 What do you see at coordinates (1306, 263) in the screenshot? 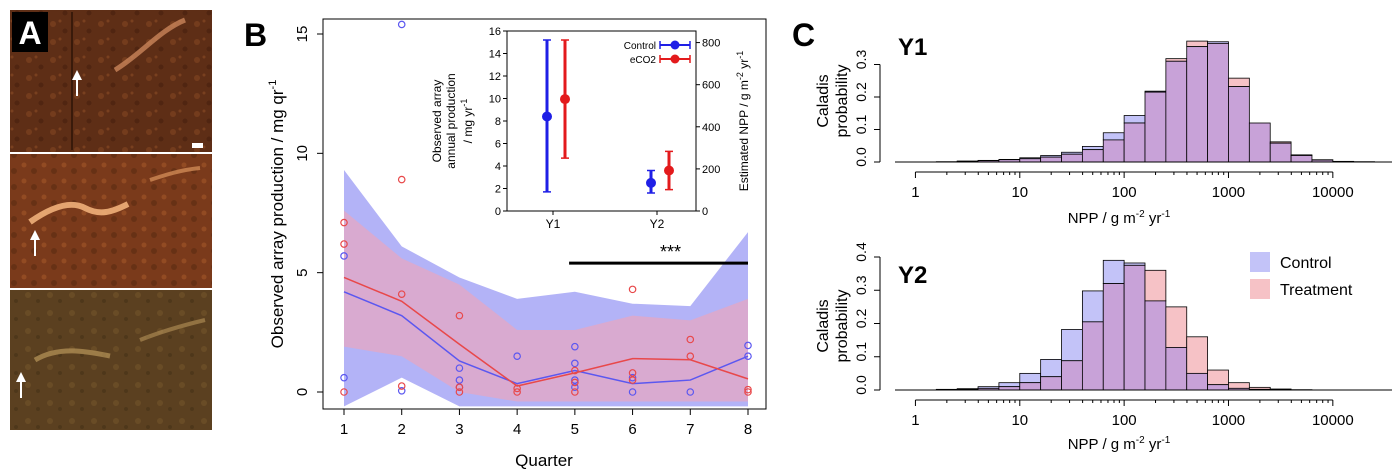
I see `legend-label: Control` at bounding box center [1306, 263].